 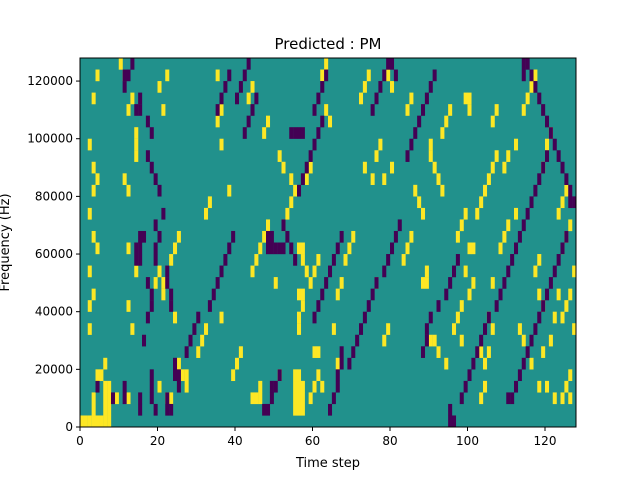 I want to click on x-tick-label: 40, so click(x=234, y=441).